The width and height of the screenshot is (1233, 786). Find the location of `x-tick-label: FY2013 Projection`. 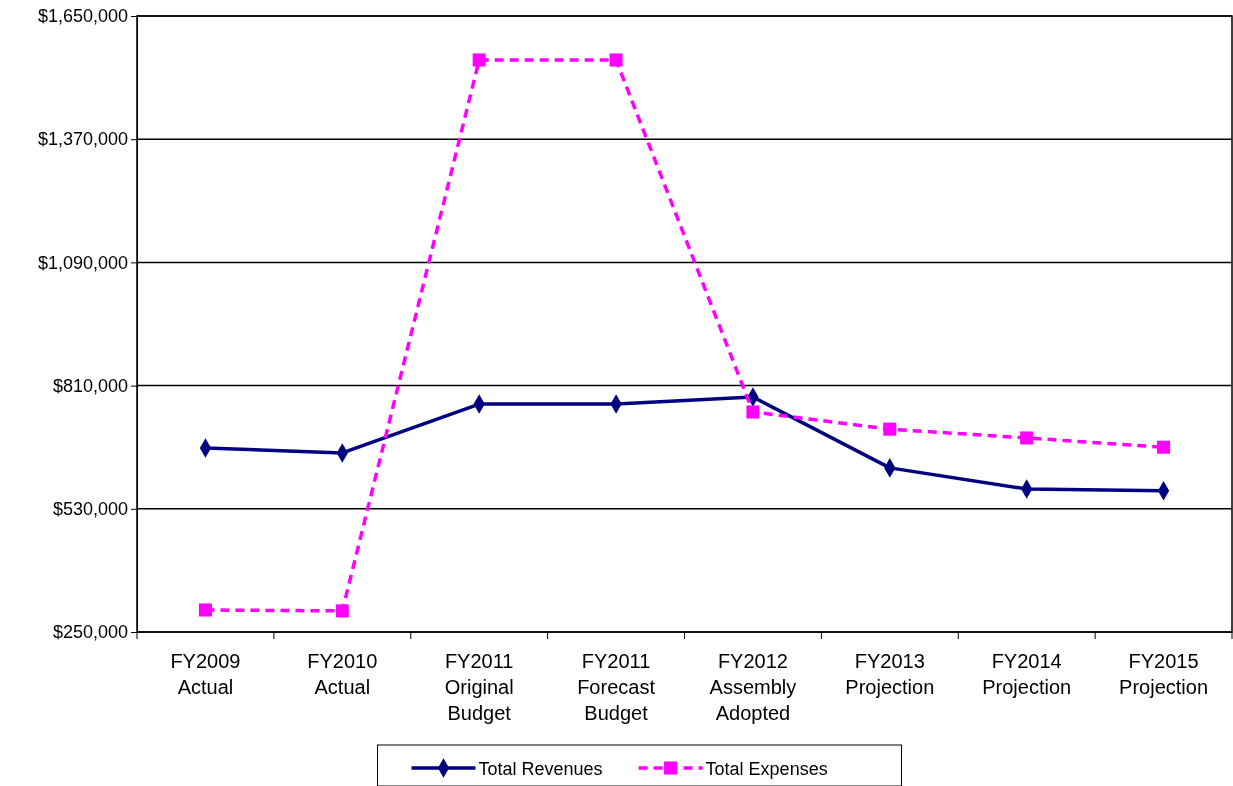

x-tick-label: FY2013 Projection is located at coordinates (890, 674).